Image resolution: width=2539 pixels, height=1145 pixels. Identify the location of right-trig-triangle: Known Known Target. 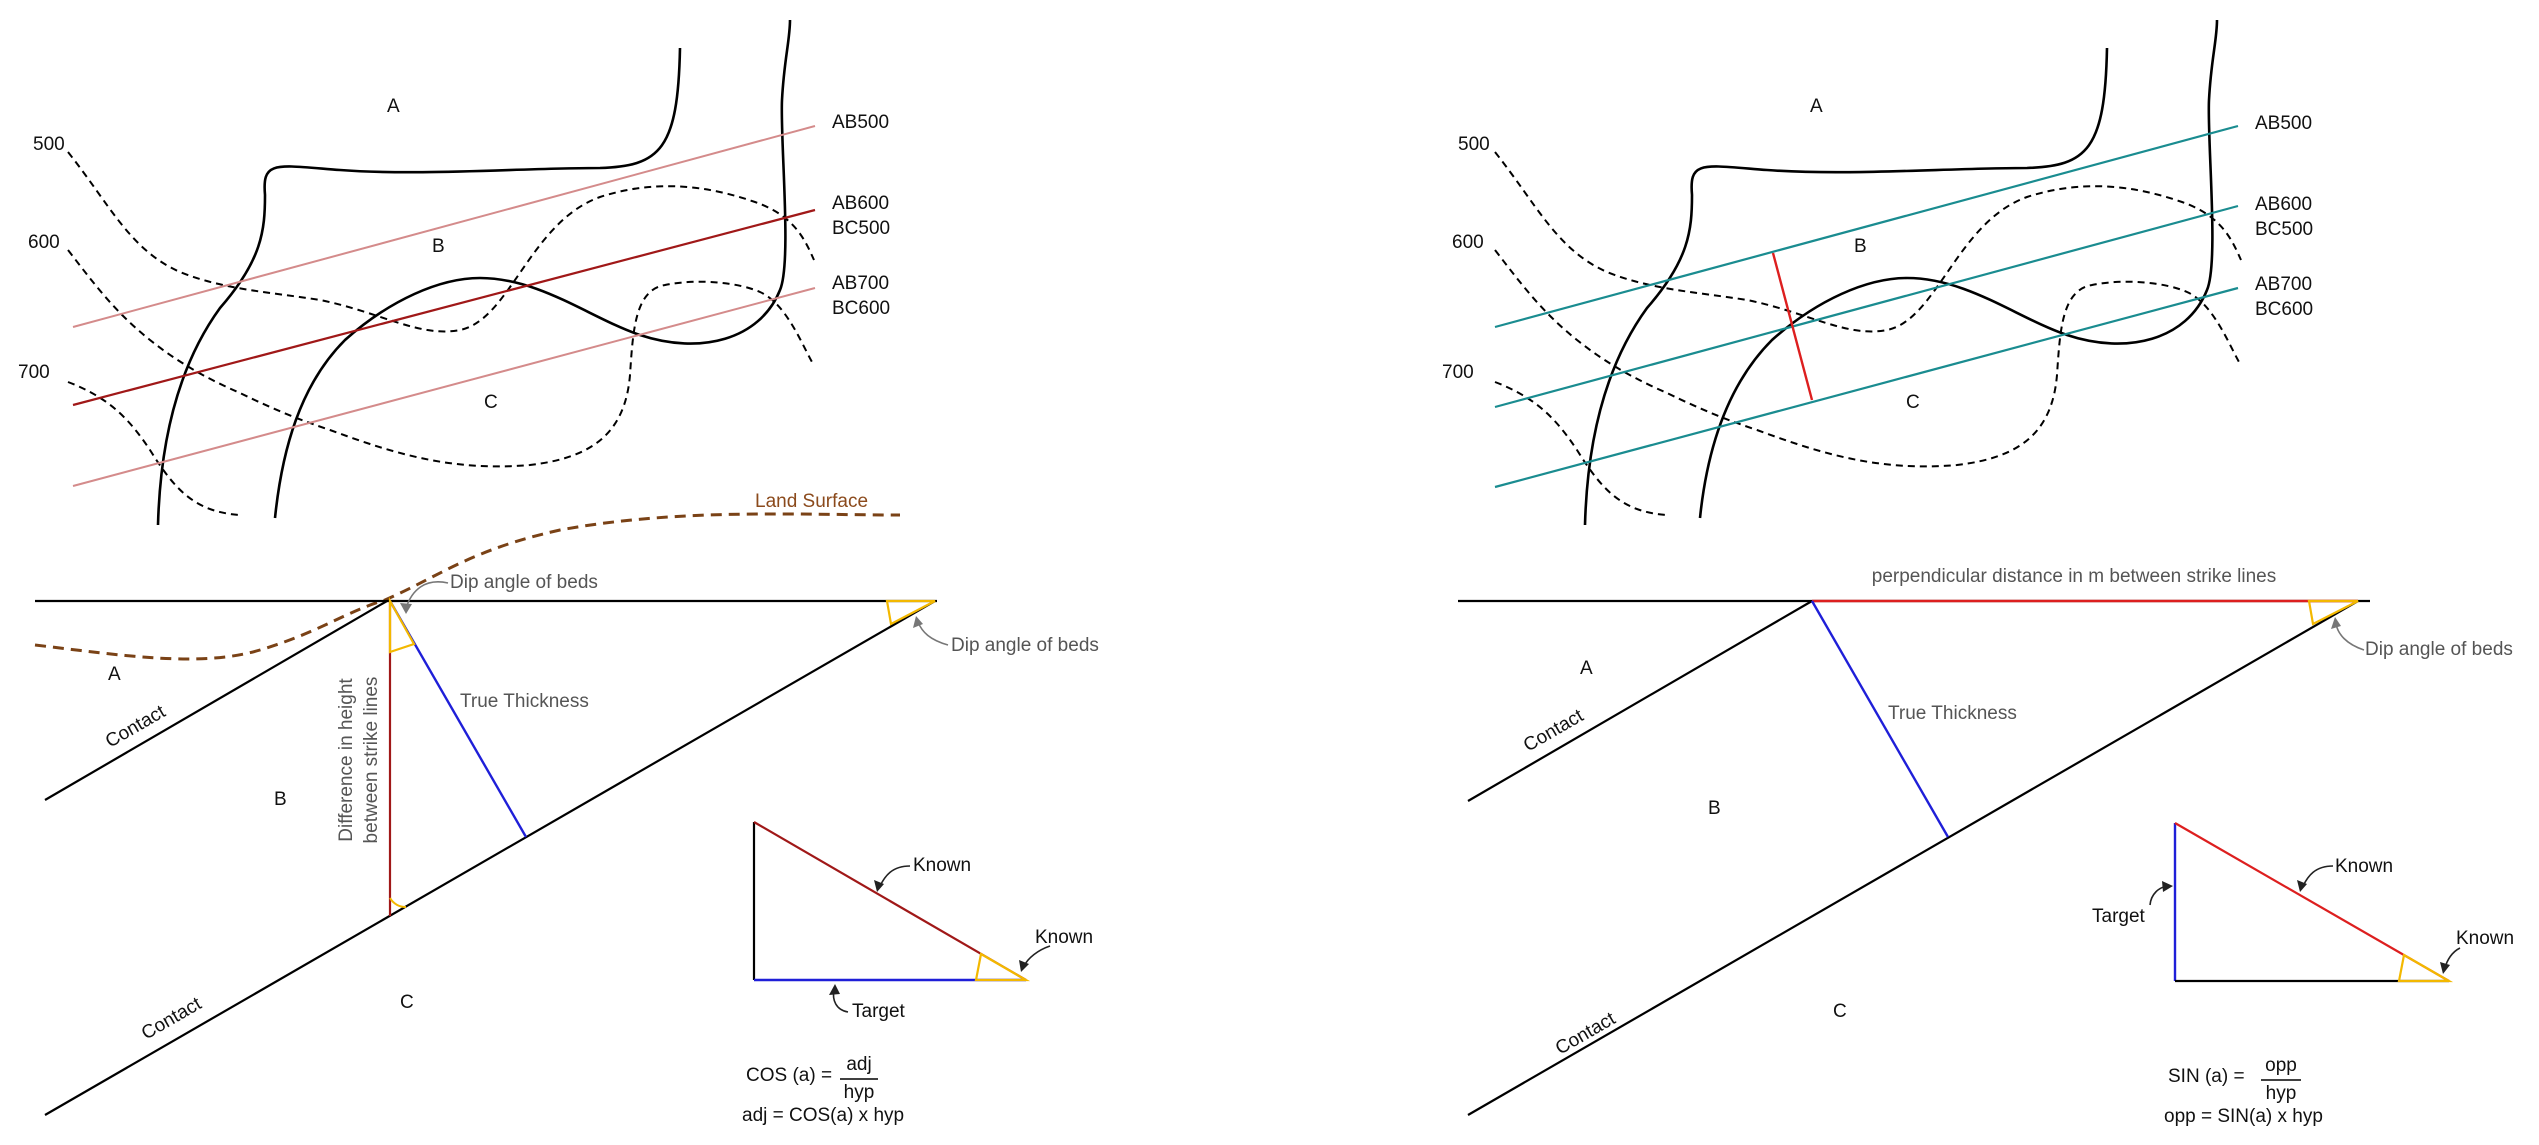
(2303, 902).